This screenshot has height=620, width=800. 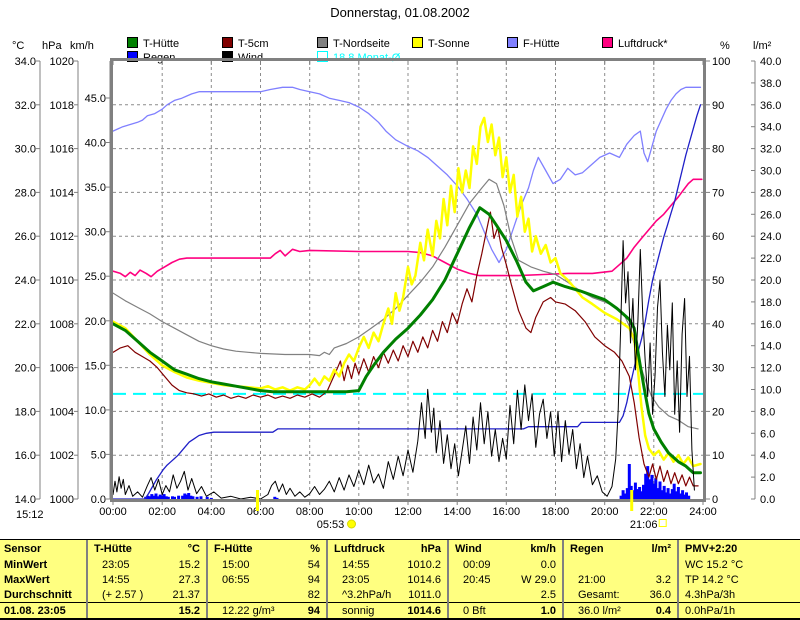 I want to click on axis-tick-label: 0.0, so click(x=98, y=500).